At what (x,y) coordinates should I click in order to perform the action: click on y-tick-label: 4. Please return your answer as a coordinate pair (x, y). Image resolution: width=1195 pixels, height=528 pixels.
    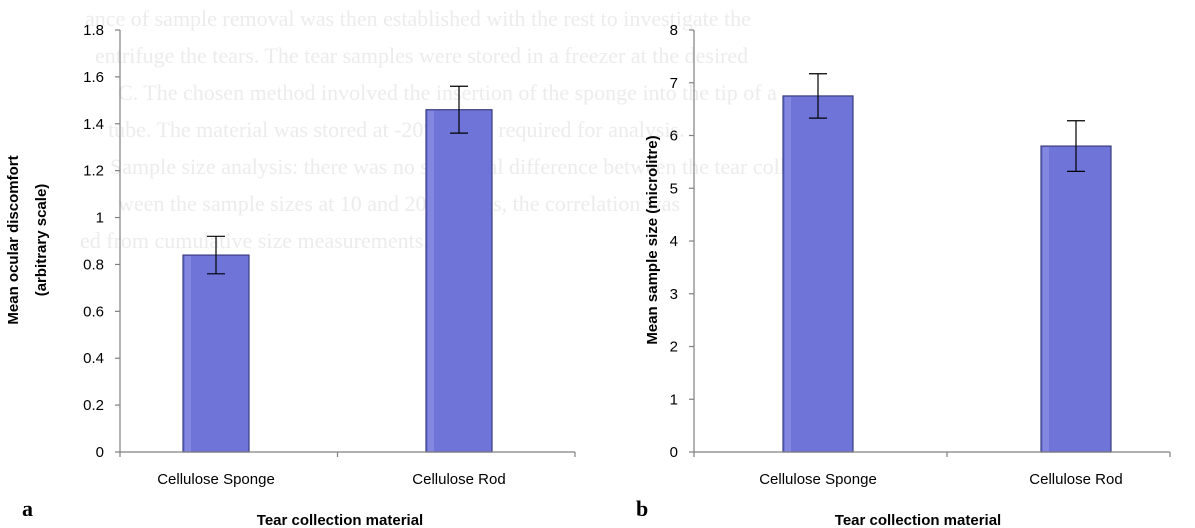
    Looking at the image, I should click on (674, 241).